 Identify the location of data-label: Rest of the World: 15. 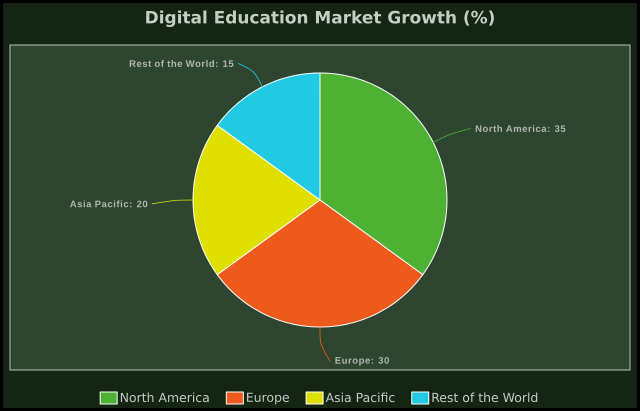
(182, 63).